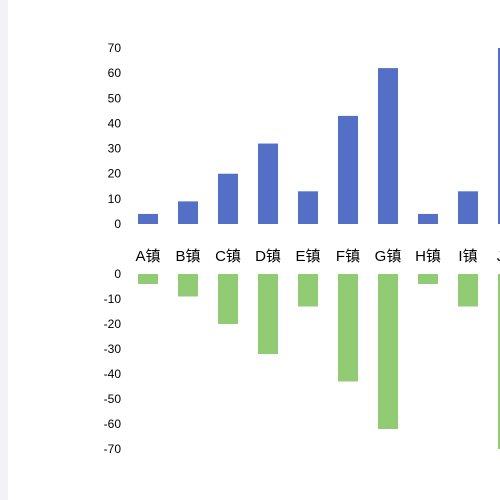 This screenshot has height=500, width=500. I want to click on bottom-y-tick-label: -20, so click(113, 324).